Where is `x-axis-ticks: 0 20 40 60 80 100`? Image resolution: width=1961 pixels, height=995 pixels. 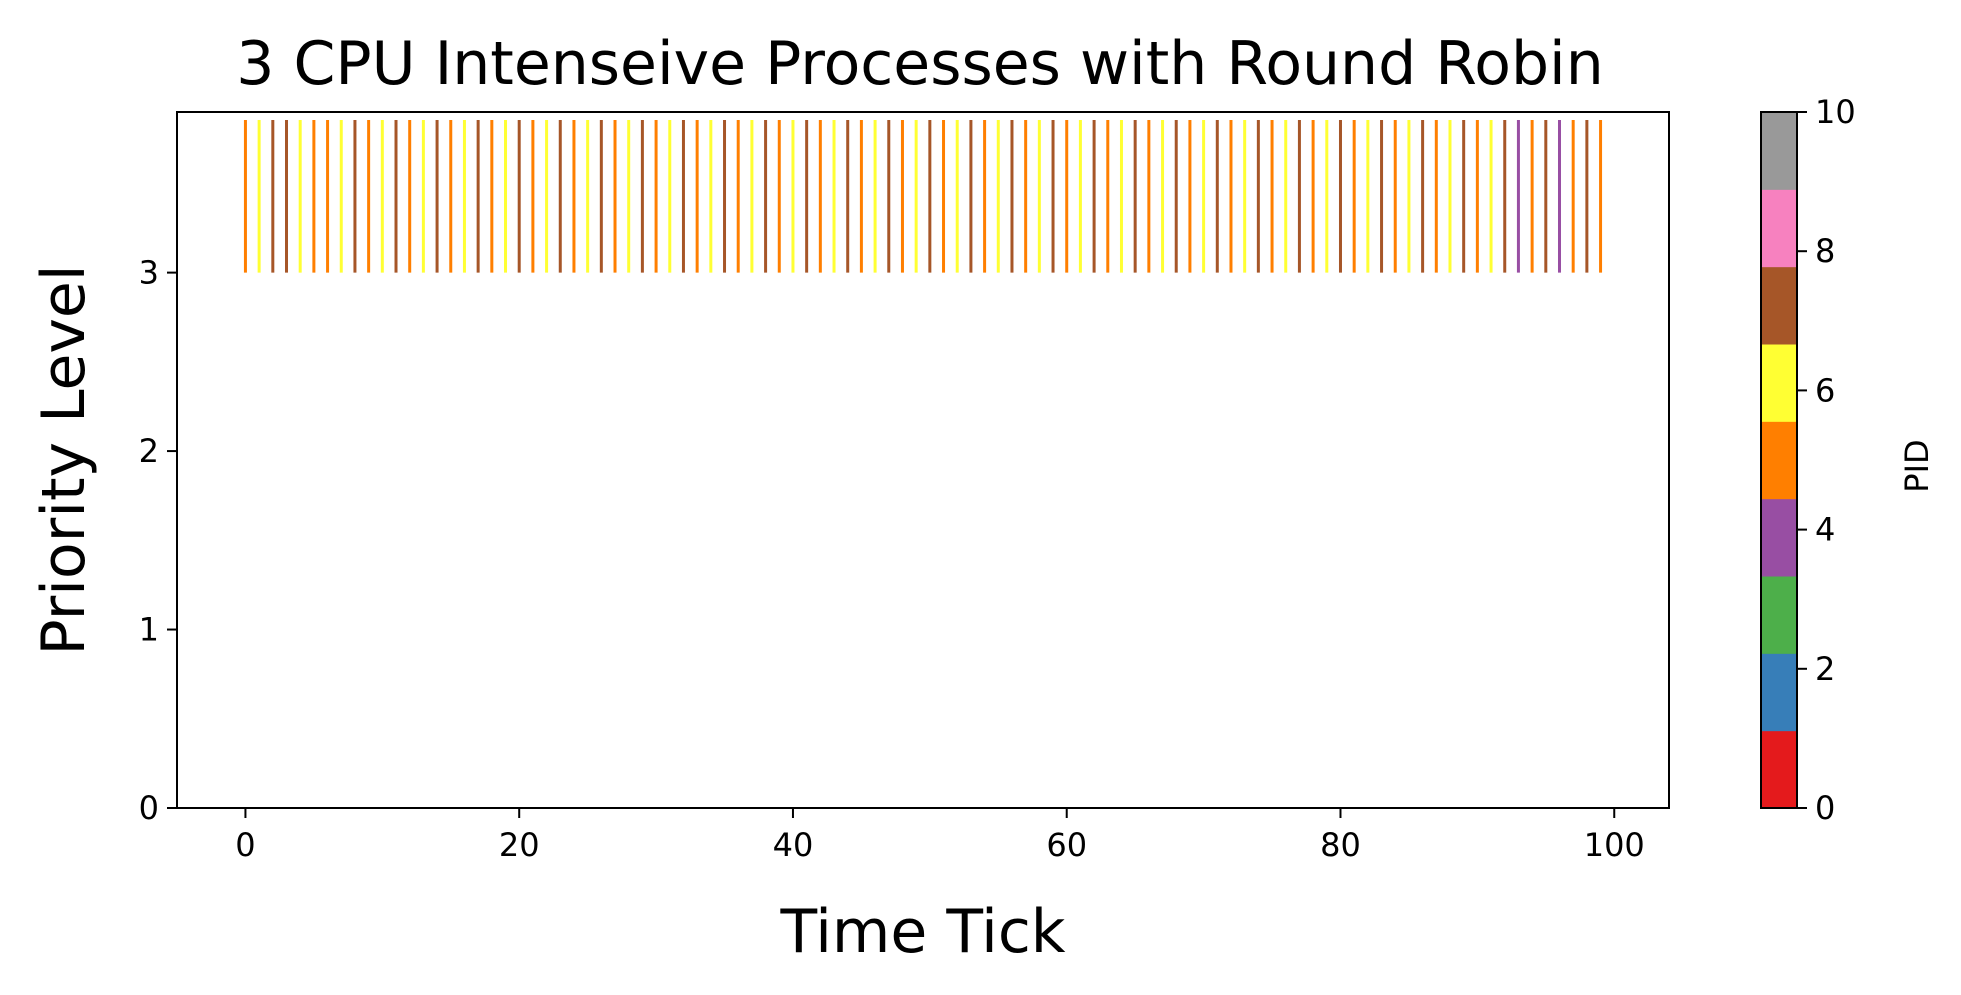 x-axis-ticks: 0 20 40 60 80 100 is located at coordinates (940, 836).